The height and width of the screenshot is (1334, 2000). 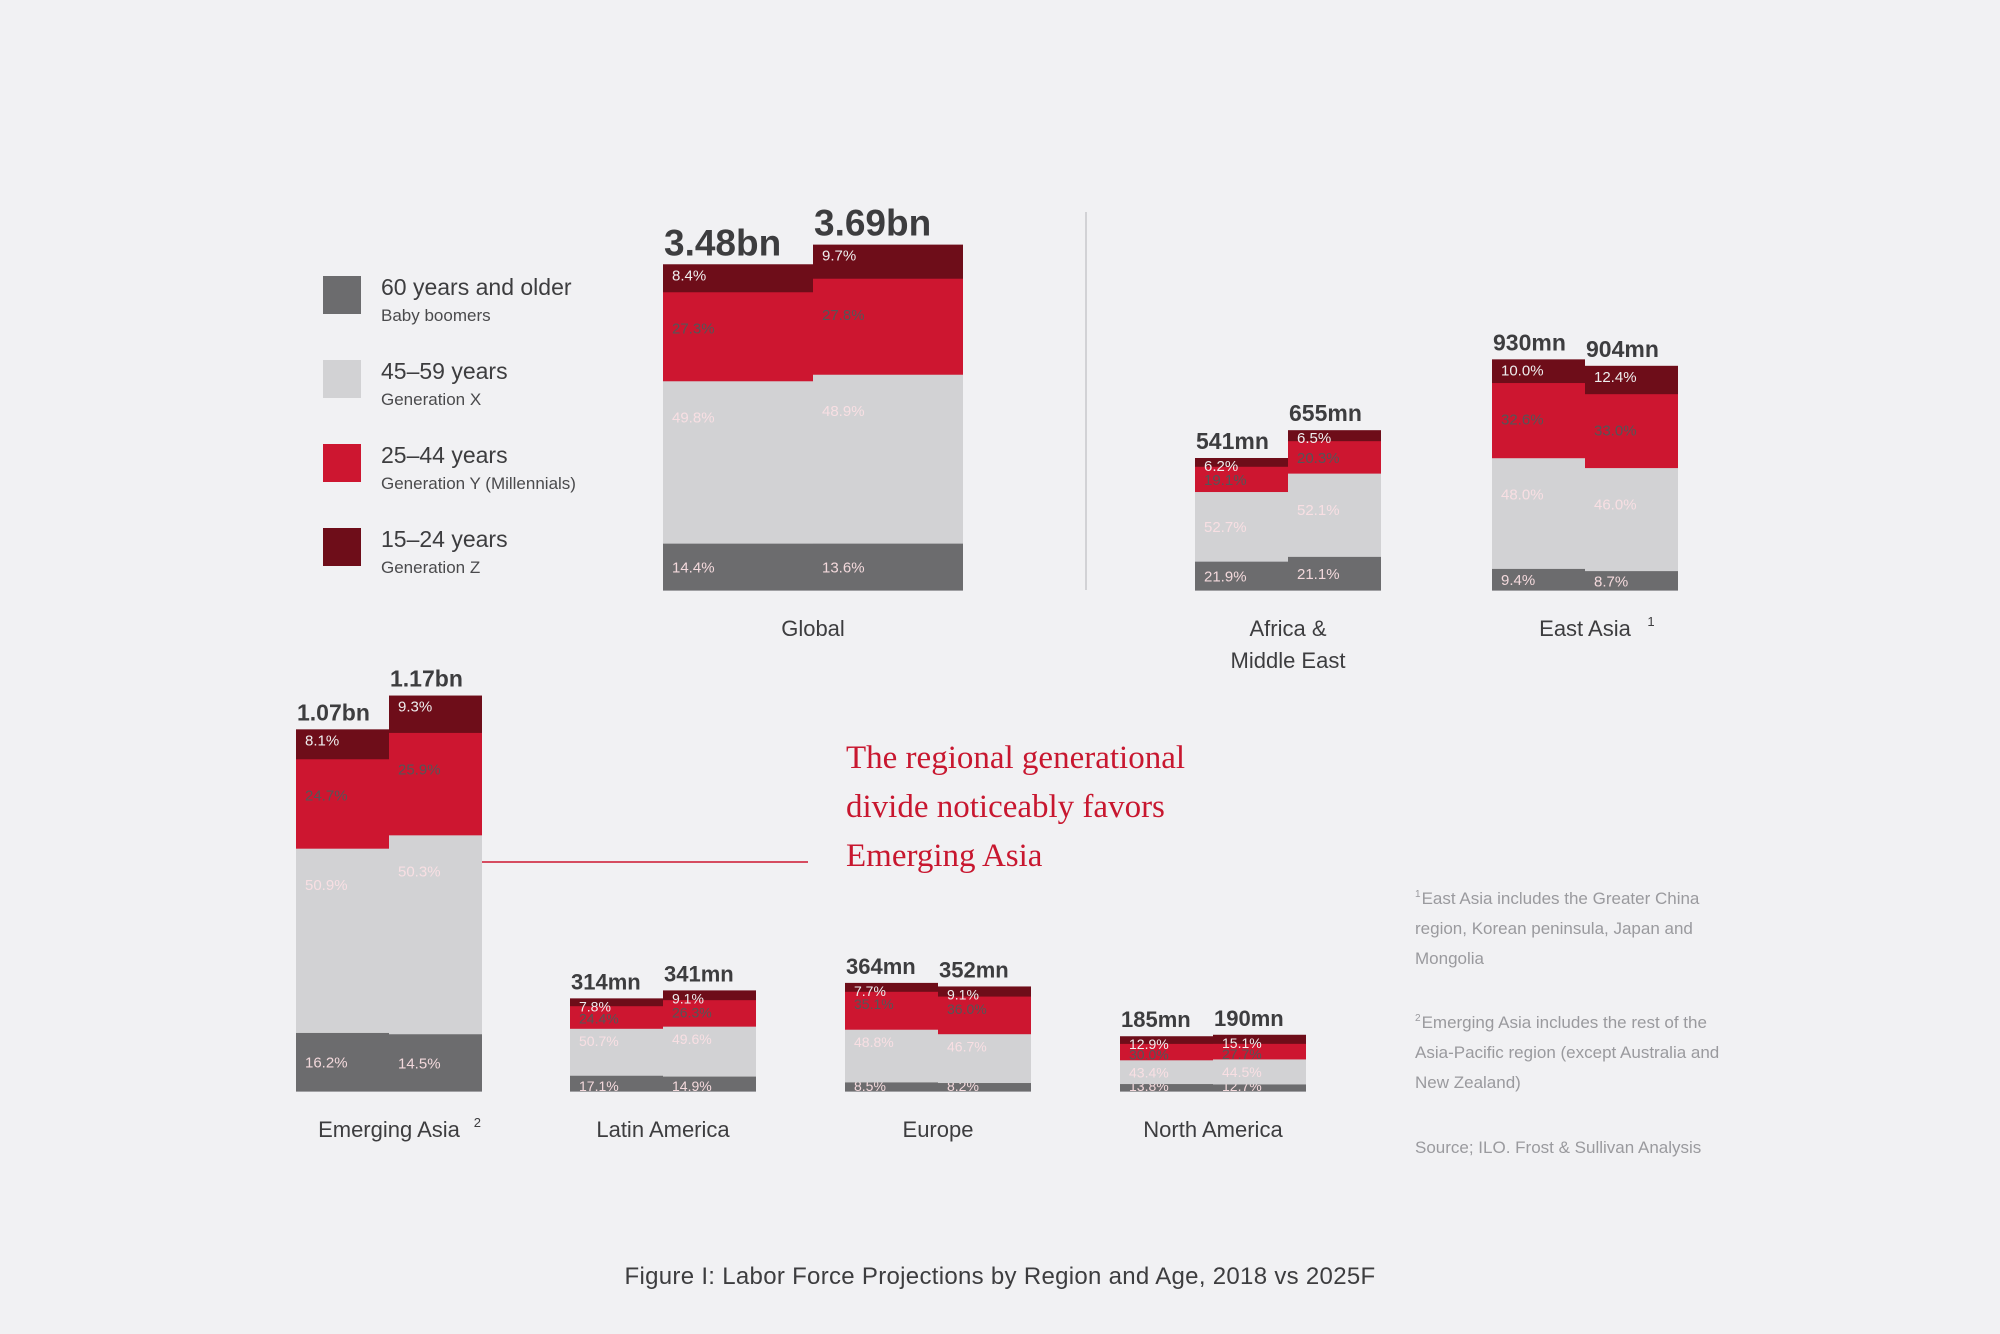 I want to click on segment-value-label: 52.7%, so click(x=1225, y=527).